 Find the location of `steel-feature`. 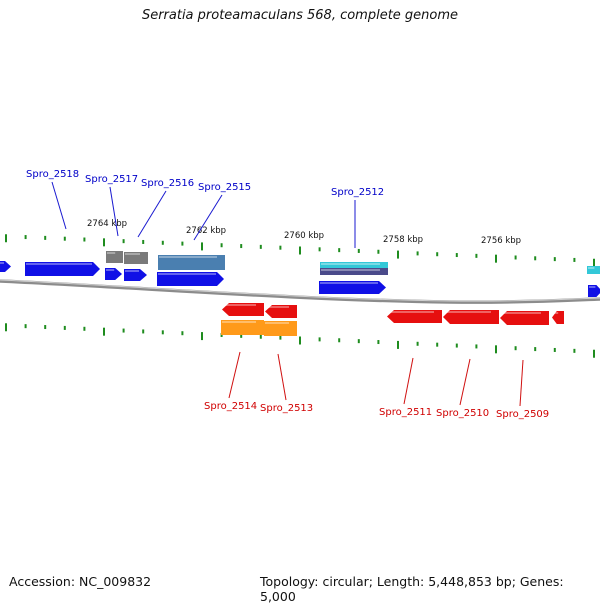

steel-feature is located at coordinates (191, 262).